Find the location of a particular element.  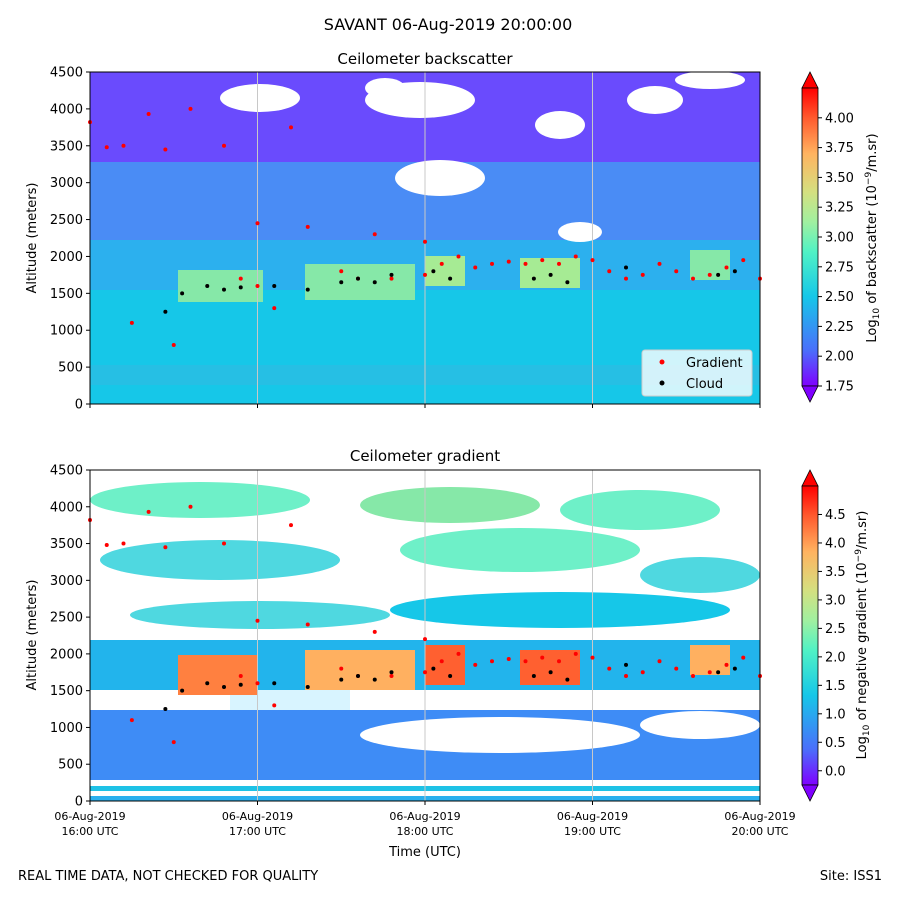

colorbar-tick-label: 1.0 is located at coordinates (835, 714).